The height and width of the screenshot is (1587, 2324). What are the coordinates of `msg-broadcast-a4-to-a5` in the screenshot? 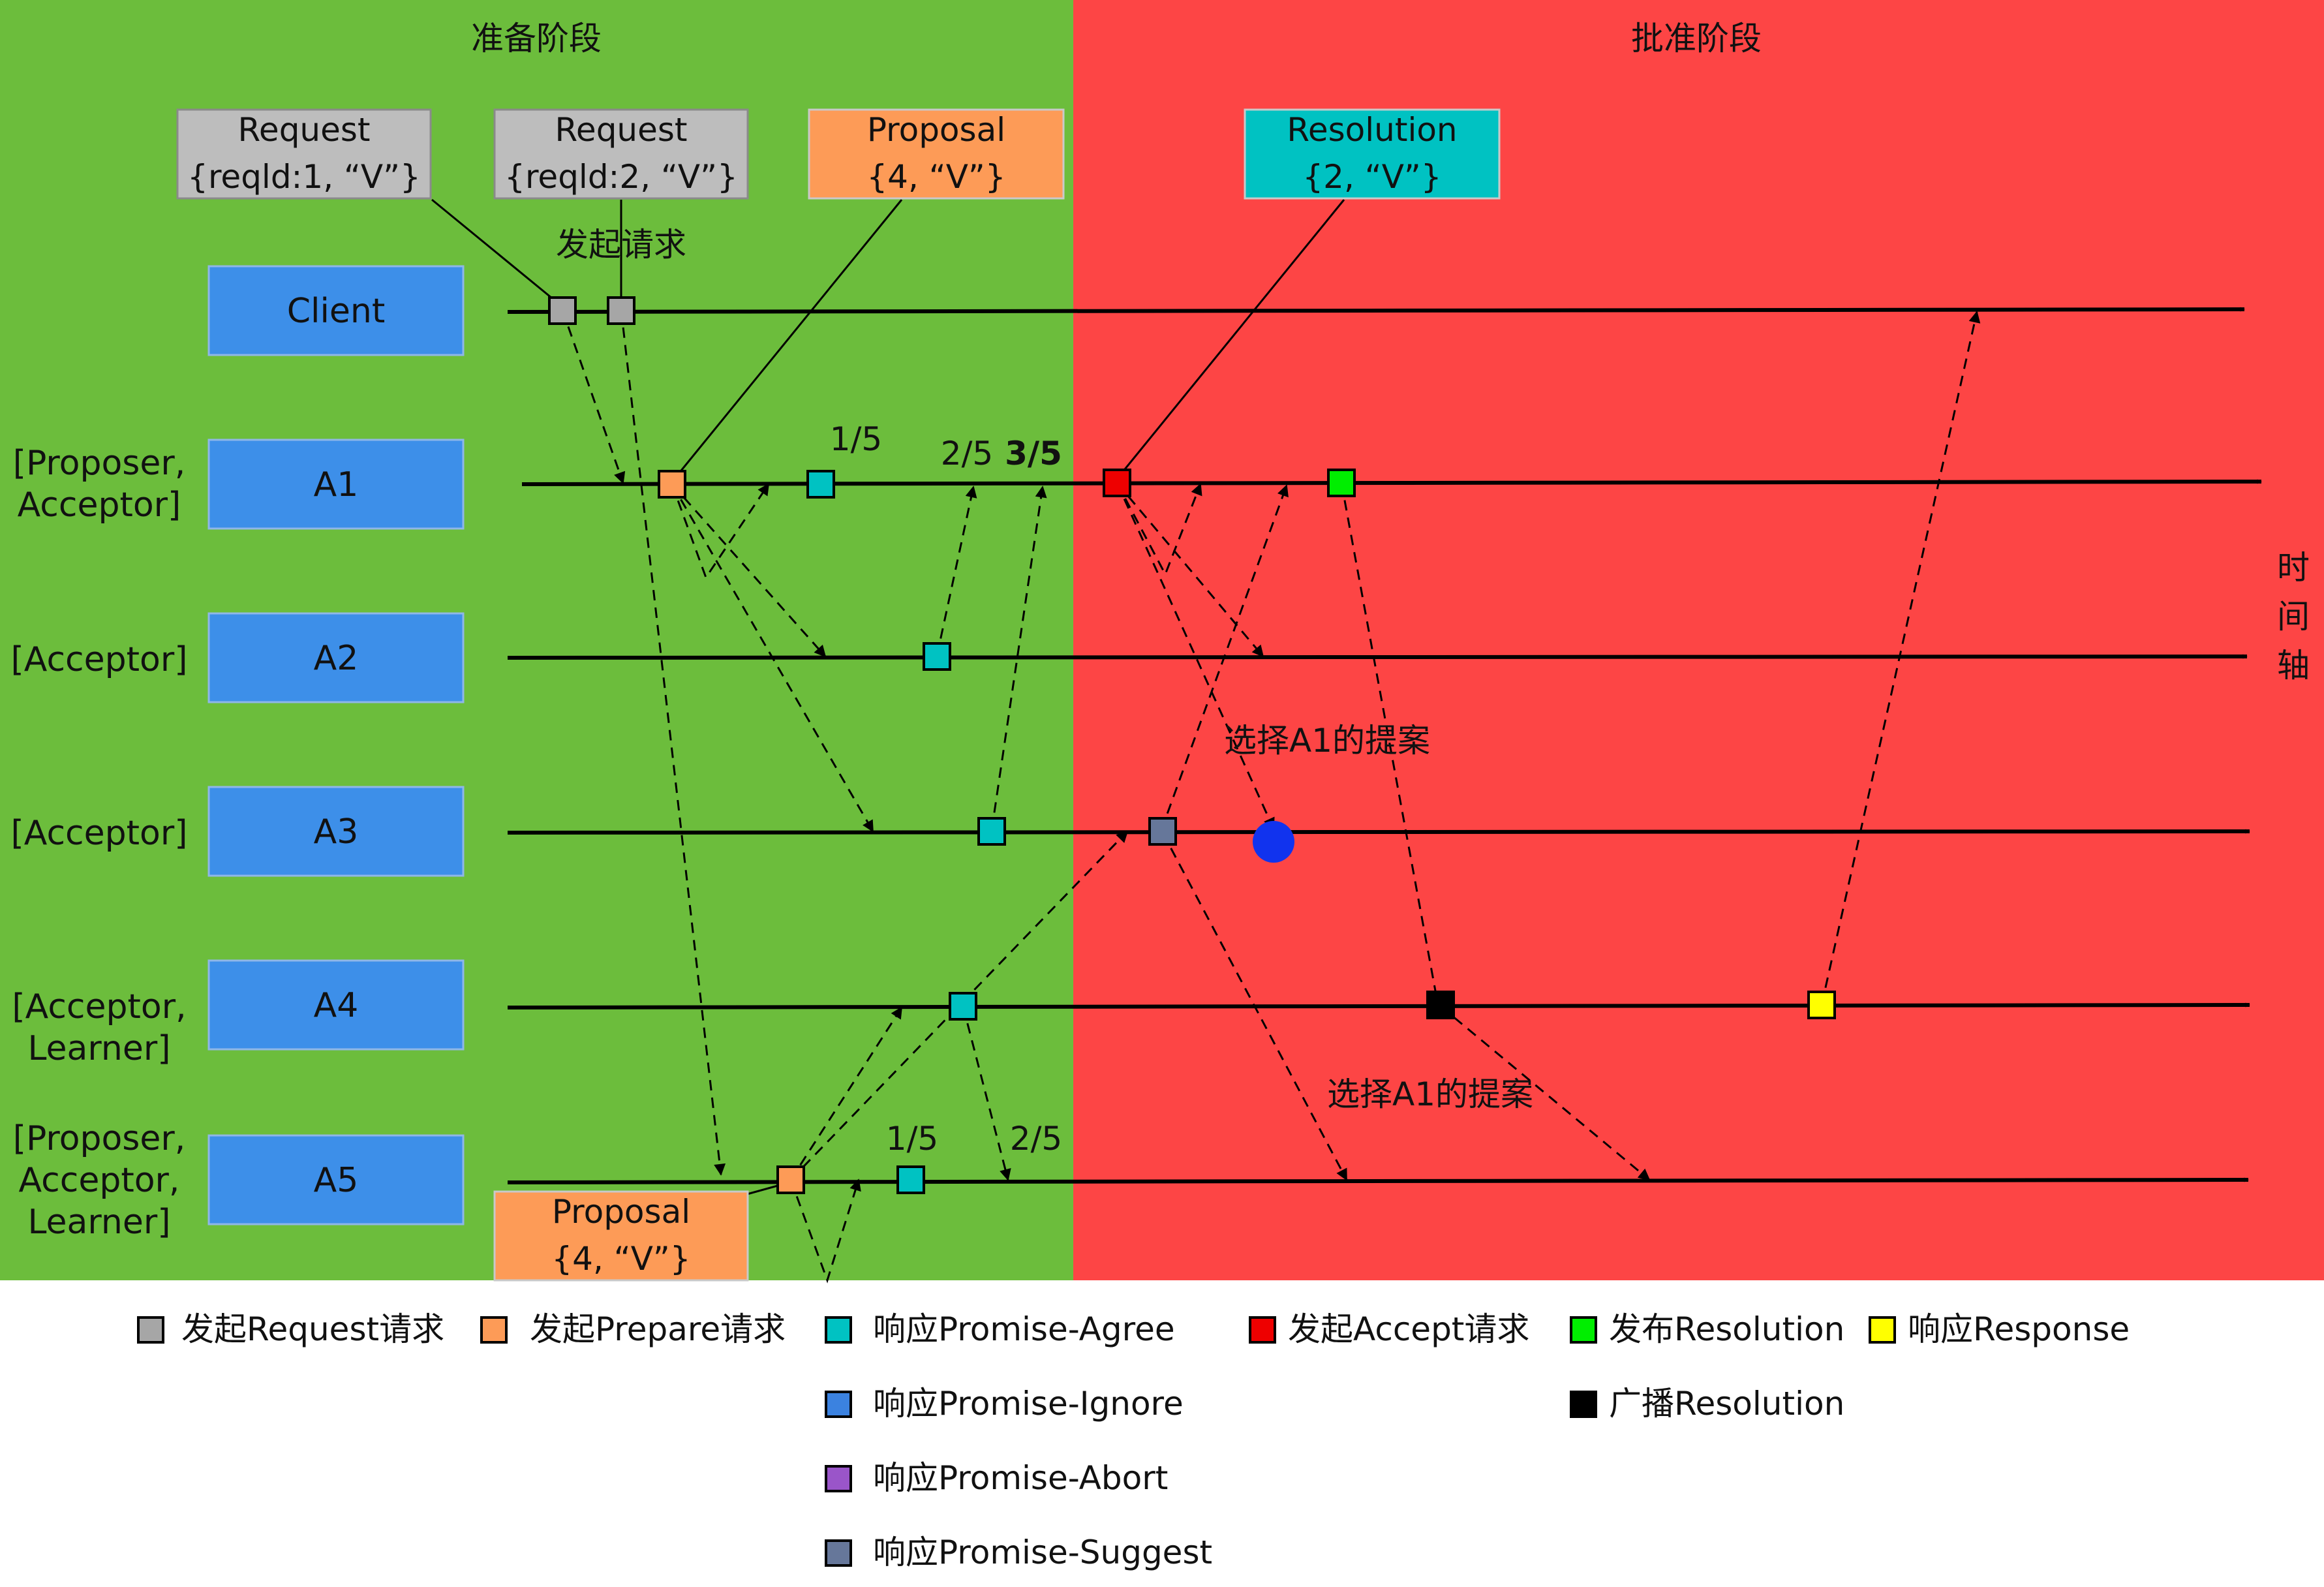 It's located at (1545, 1093).